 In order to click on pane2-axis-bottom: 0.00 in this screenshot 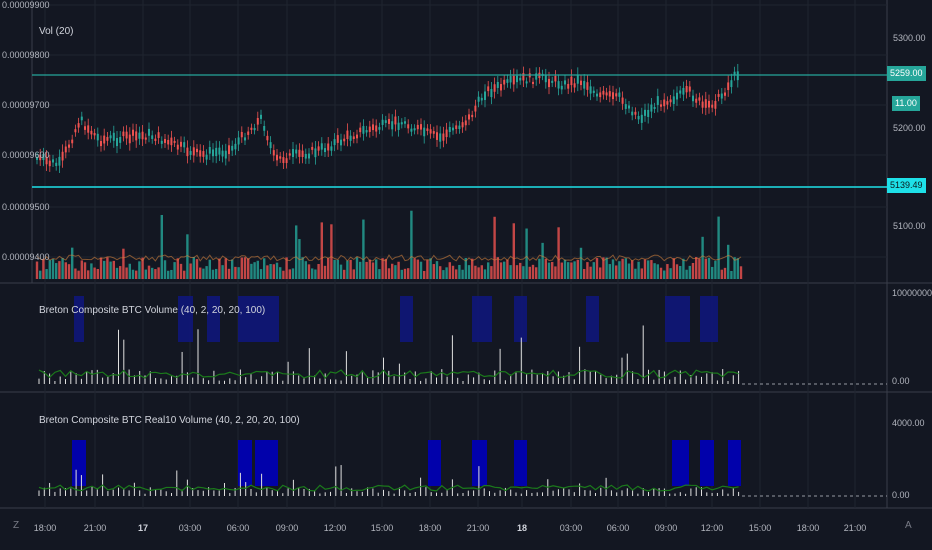, I will do `click(901, 381)`.